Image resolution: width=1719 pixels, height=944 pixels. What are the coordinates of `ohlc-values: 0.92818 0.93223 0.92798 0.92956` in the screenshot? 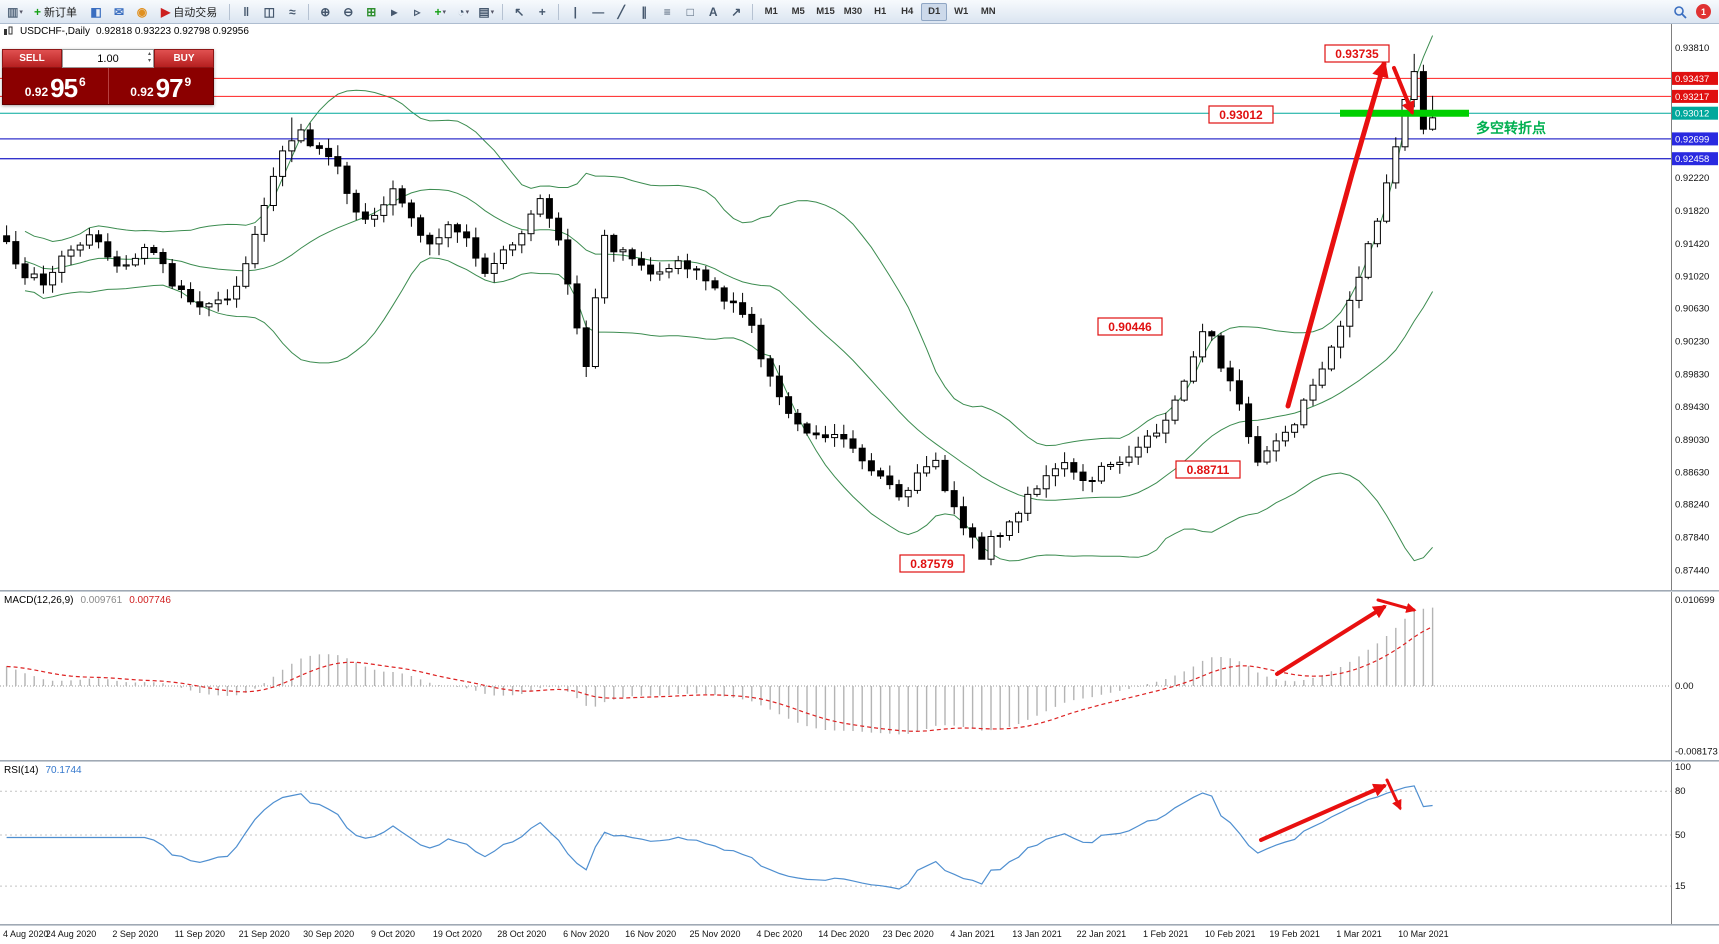 It's located at (172, 31).